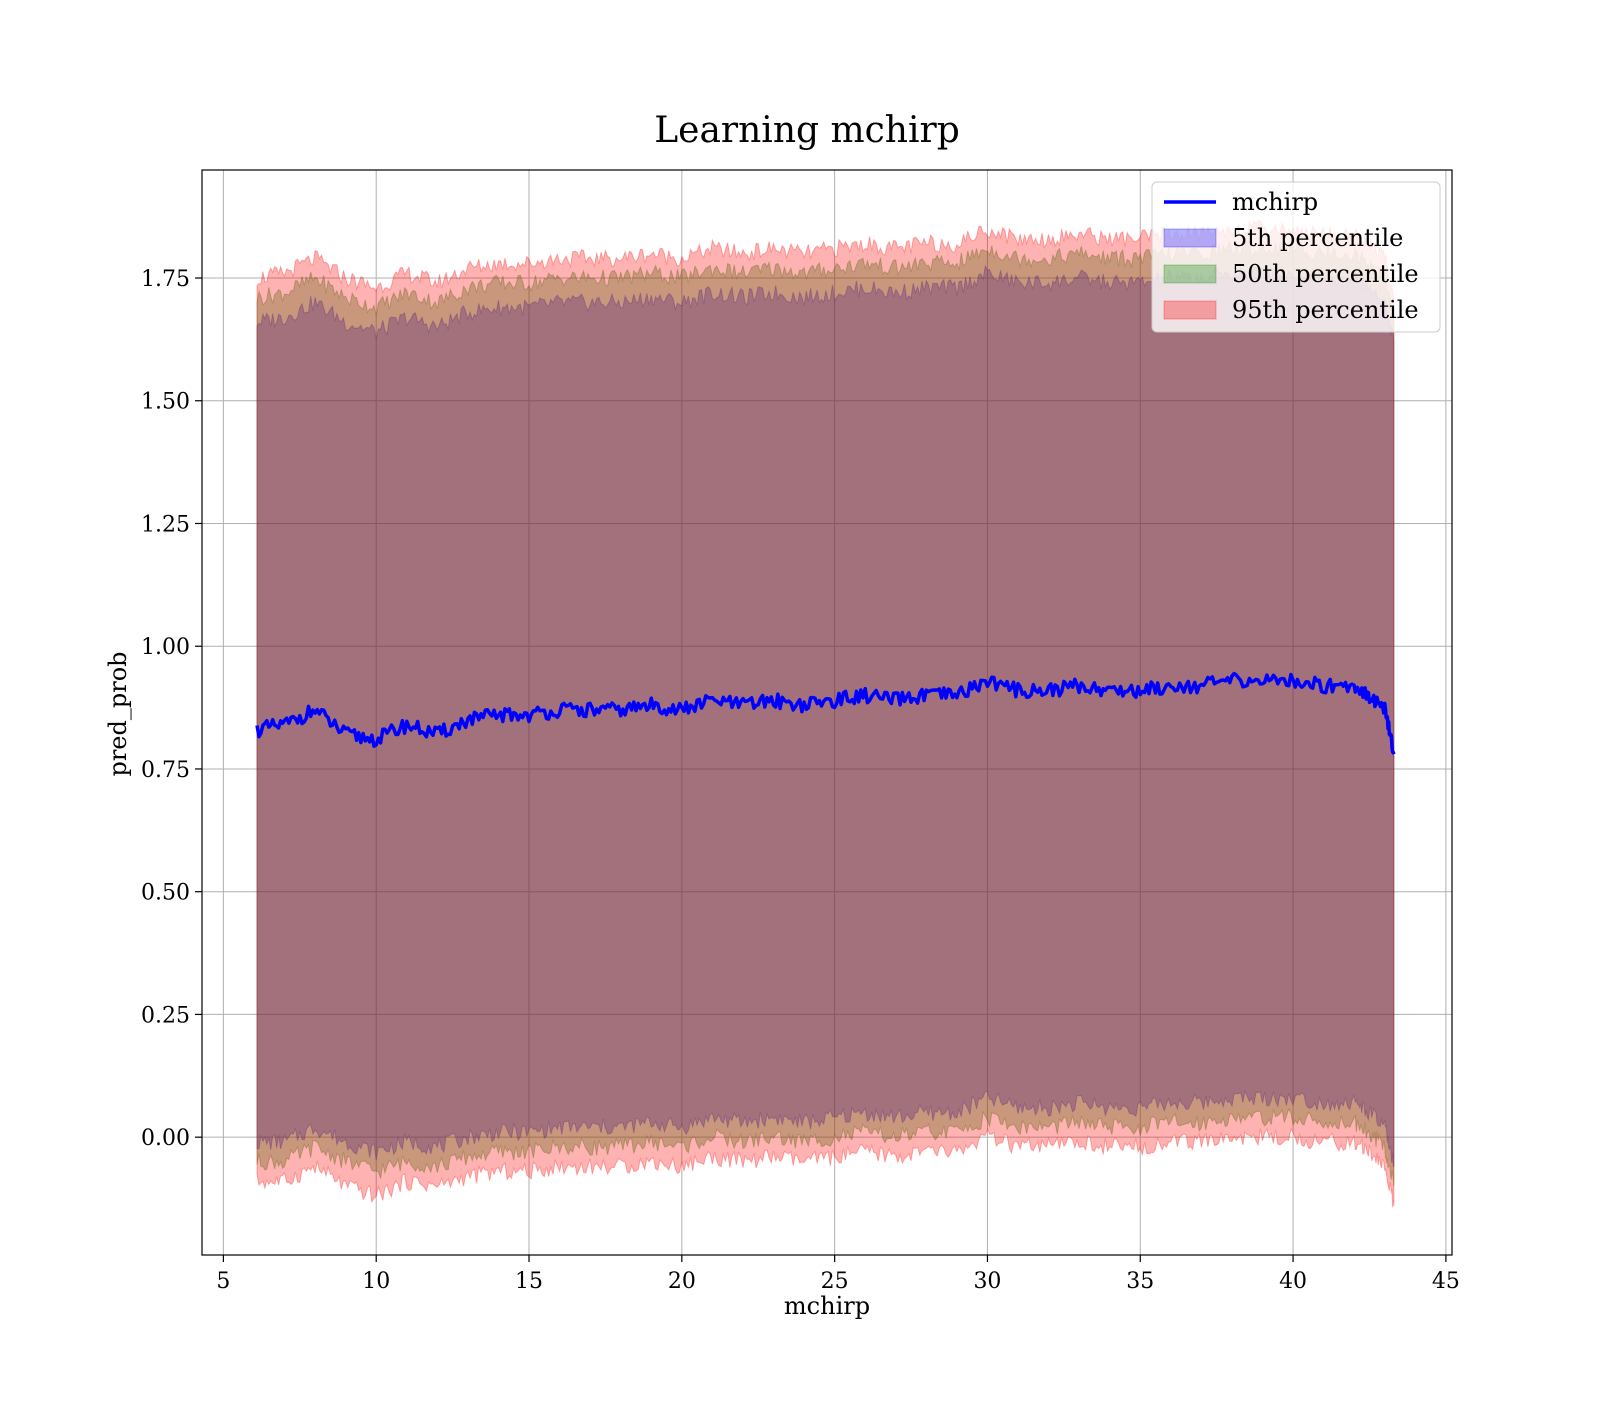 The height and width of the screenshot is (1405, 1600). I want to click on y-tick-label: 1.25, so click(165, 524).